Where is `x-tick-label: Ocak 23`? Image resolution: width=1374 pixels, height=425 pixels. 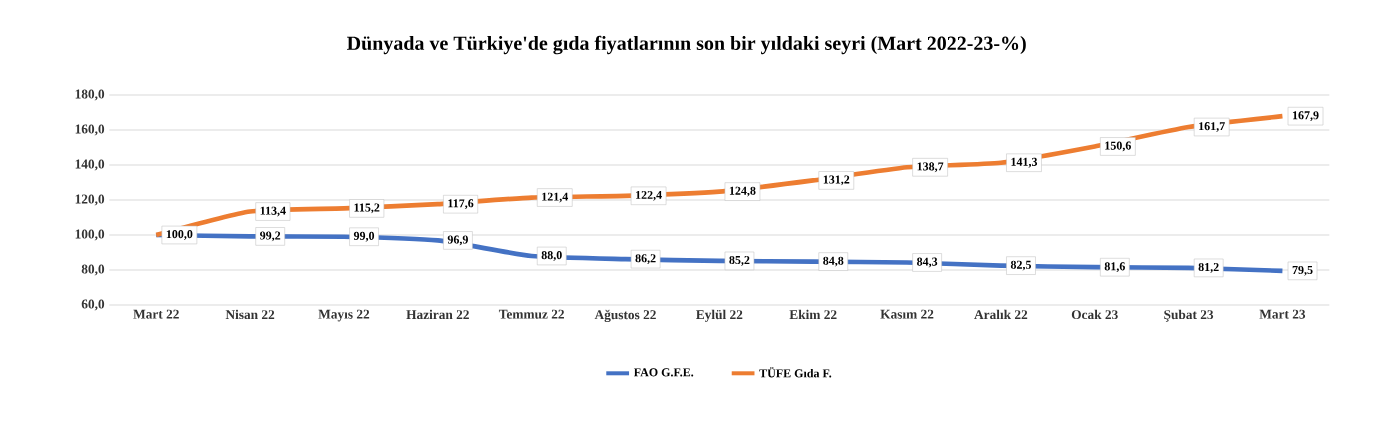 x-tick-label: Ocak 23 is located at coordinates (1094, 314).